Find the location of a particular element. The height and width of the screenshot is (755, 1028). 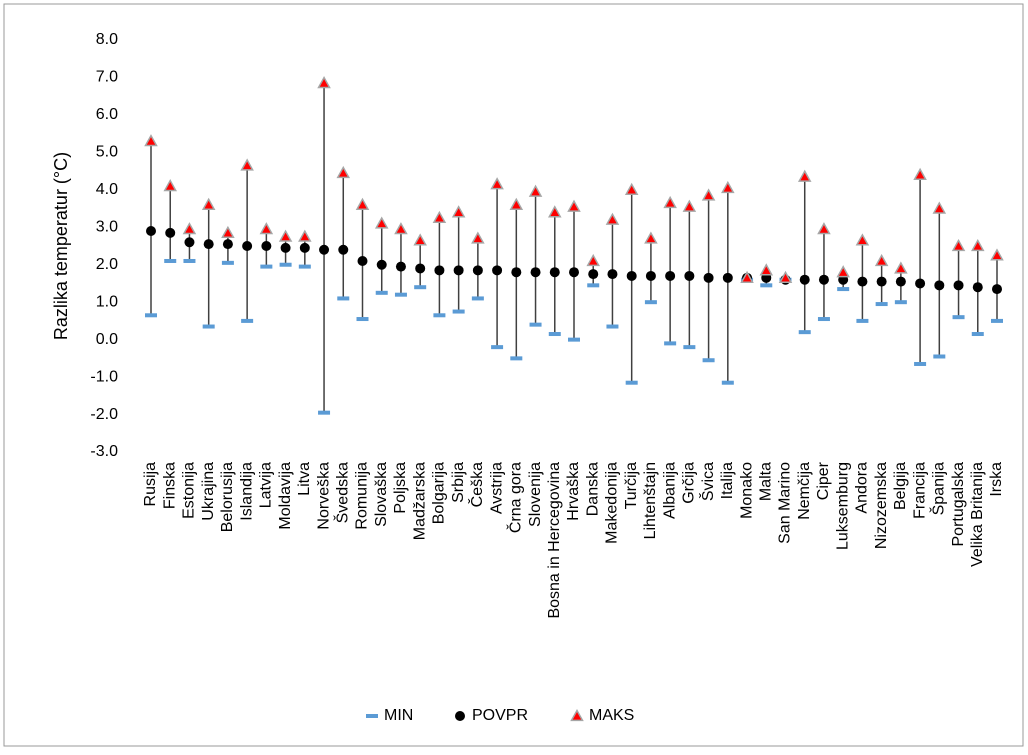

y-tick-label: 6.0 is located at coordinates (107, 114).